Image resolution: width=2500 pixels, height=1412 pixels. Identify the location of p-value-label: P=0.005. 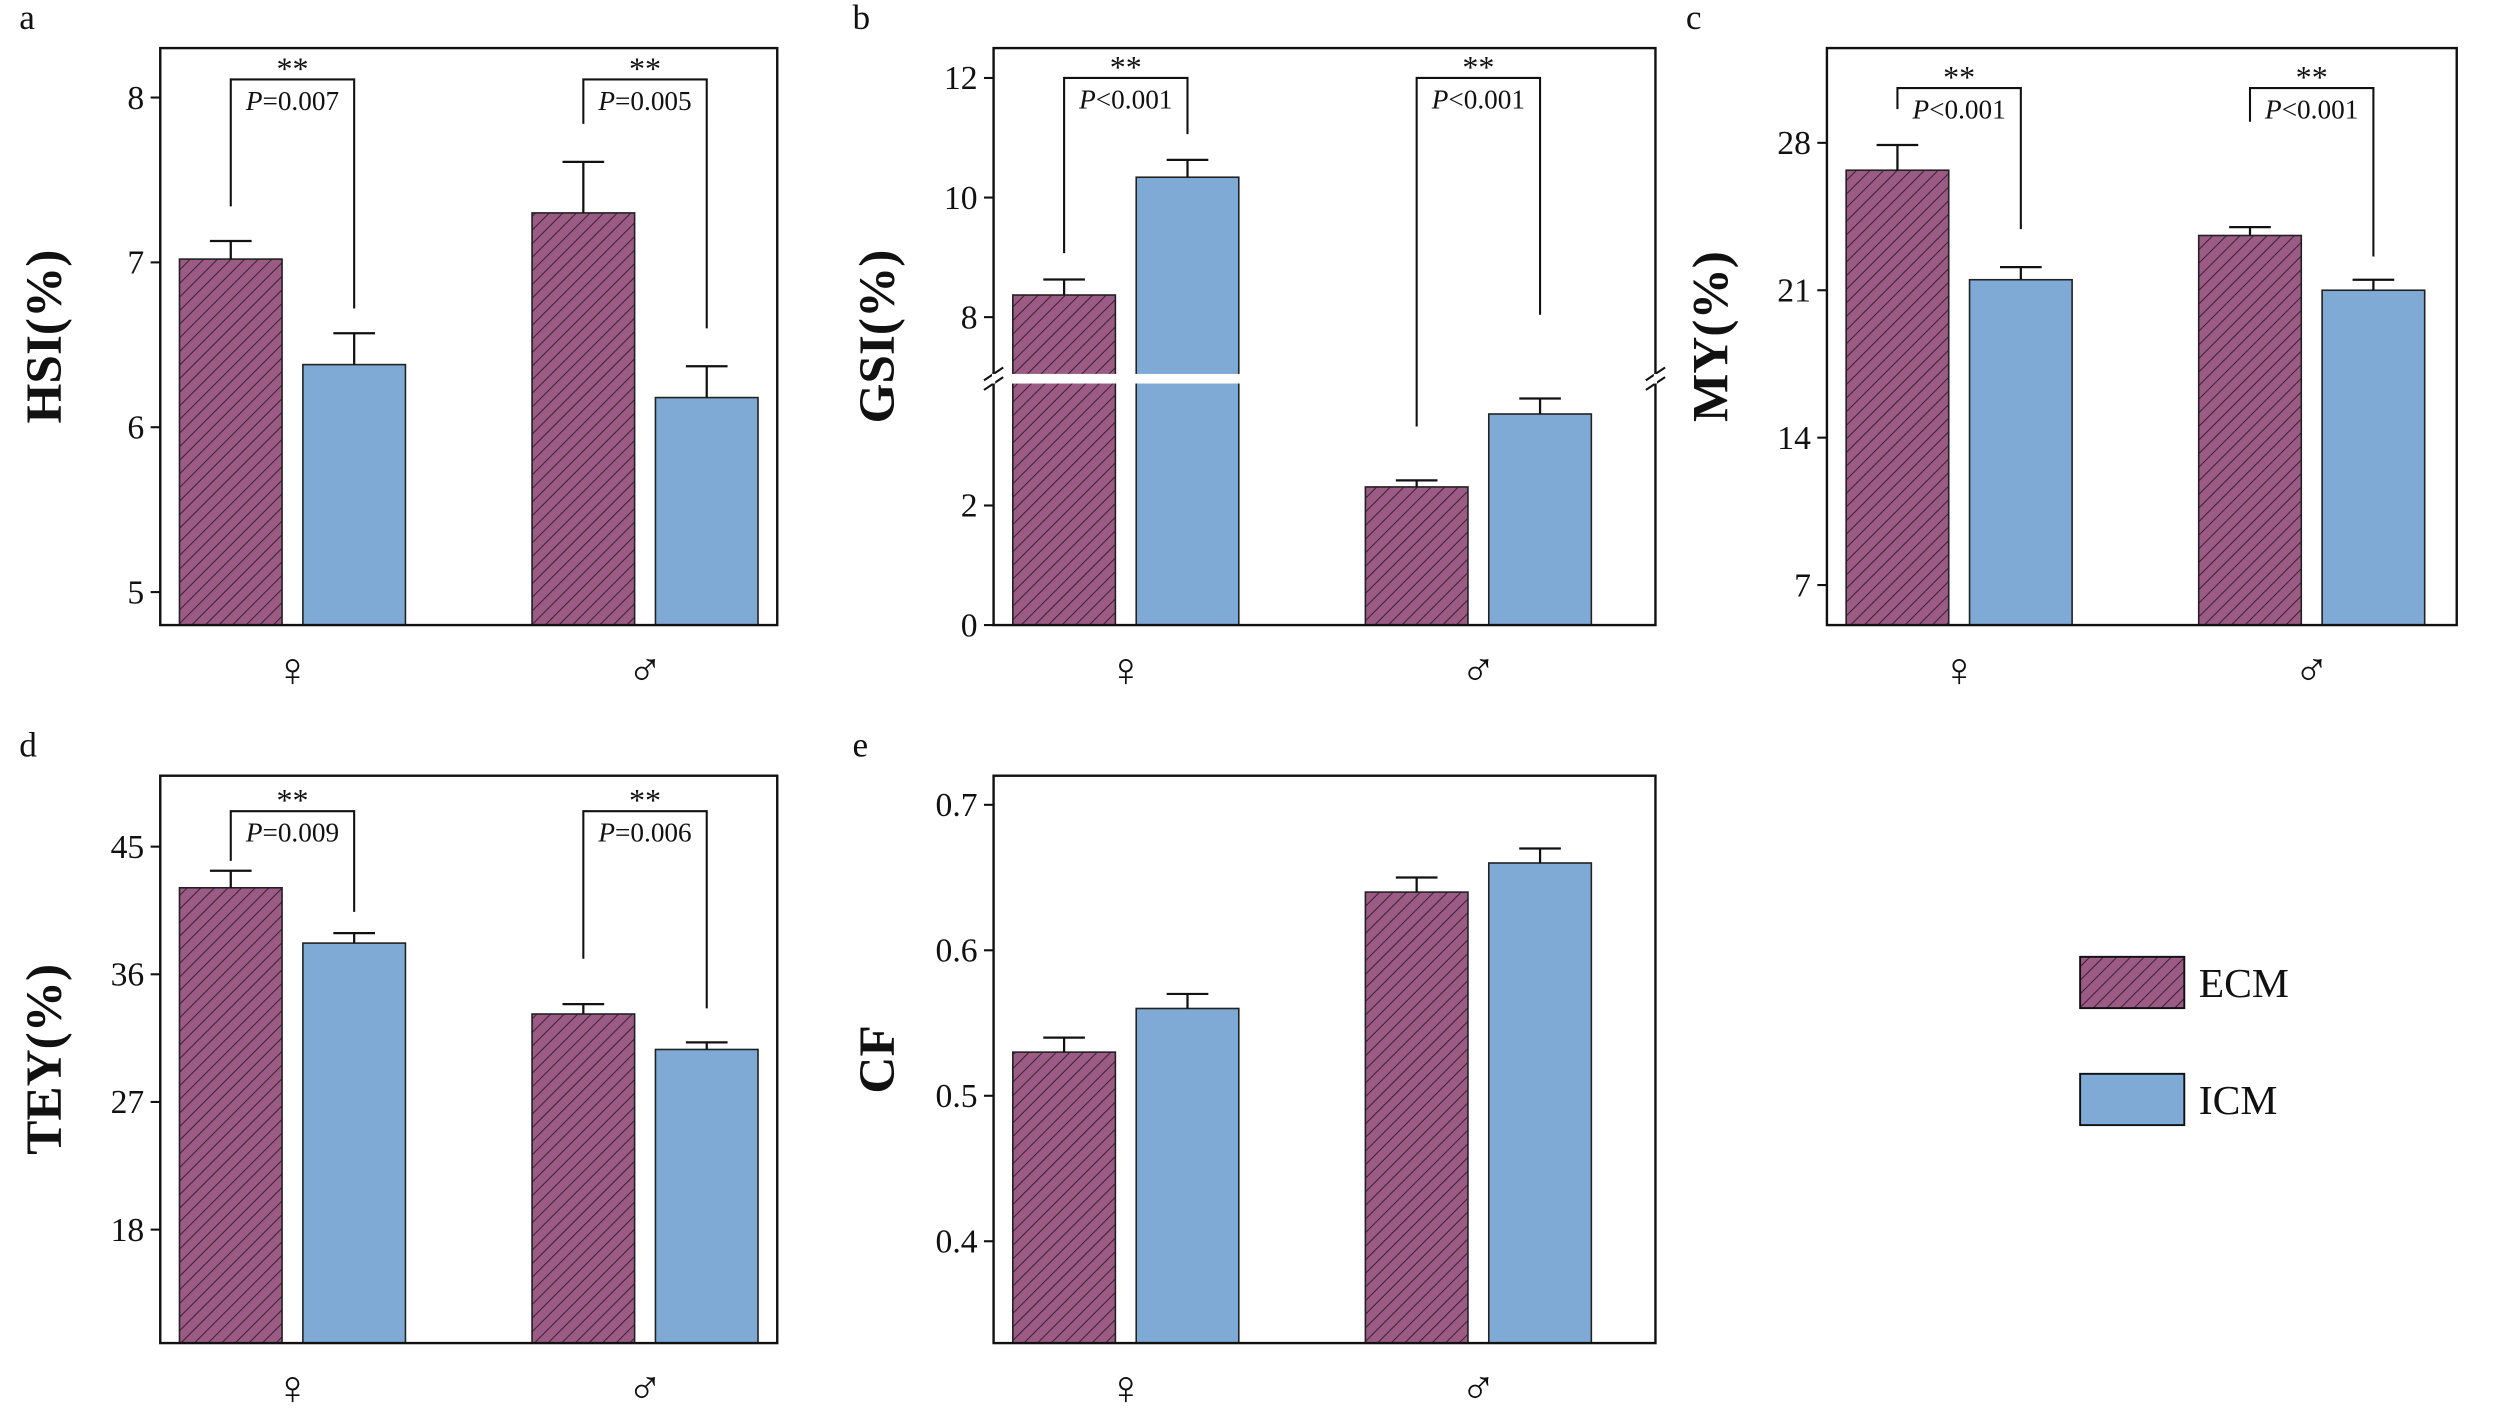
(644, 101).